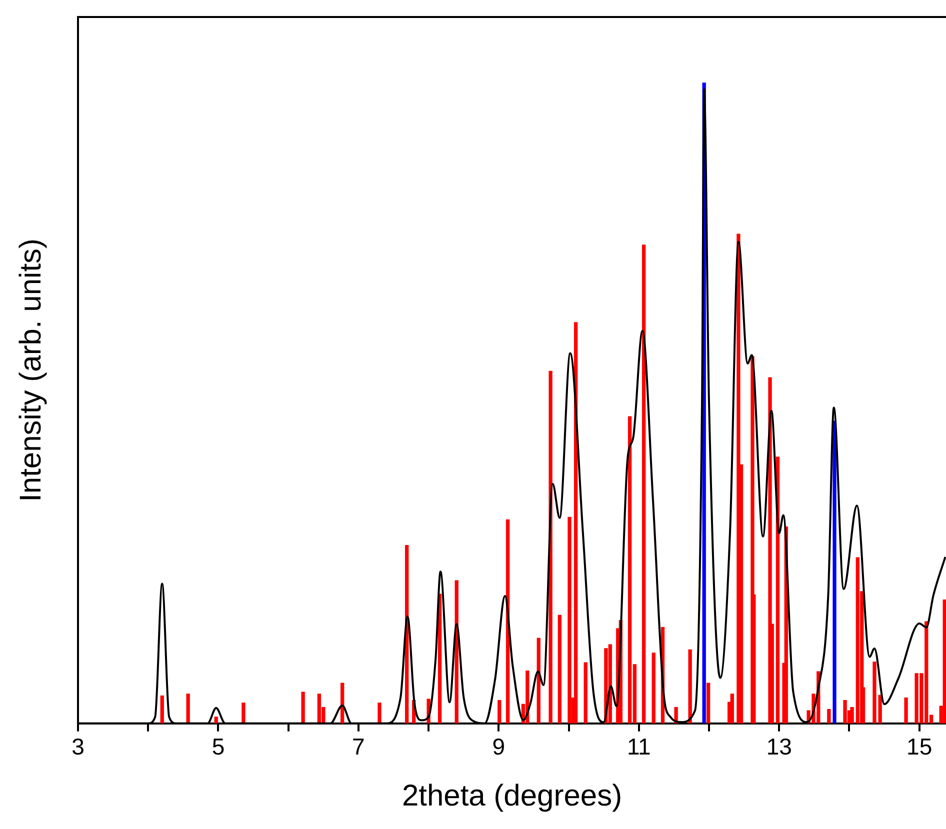  I want to click on x-tick-label: 15, so click(919, 747).